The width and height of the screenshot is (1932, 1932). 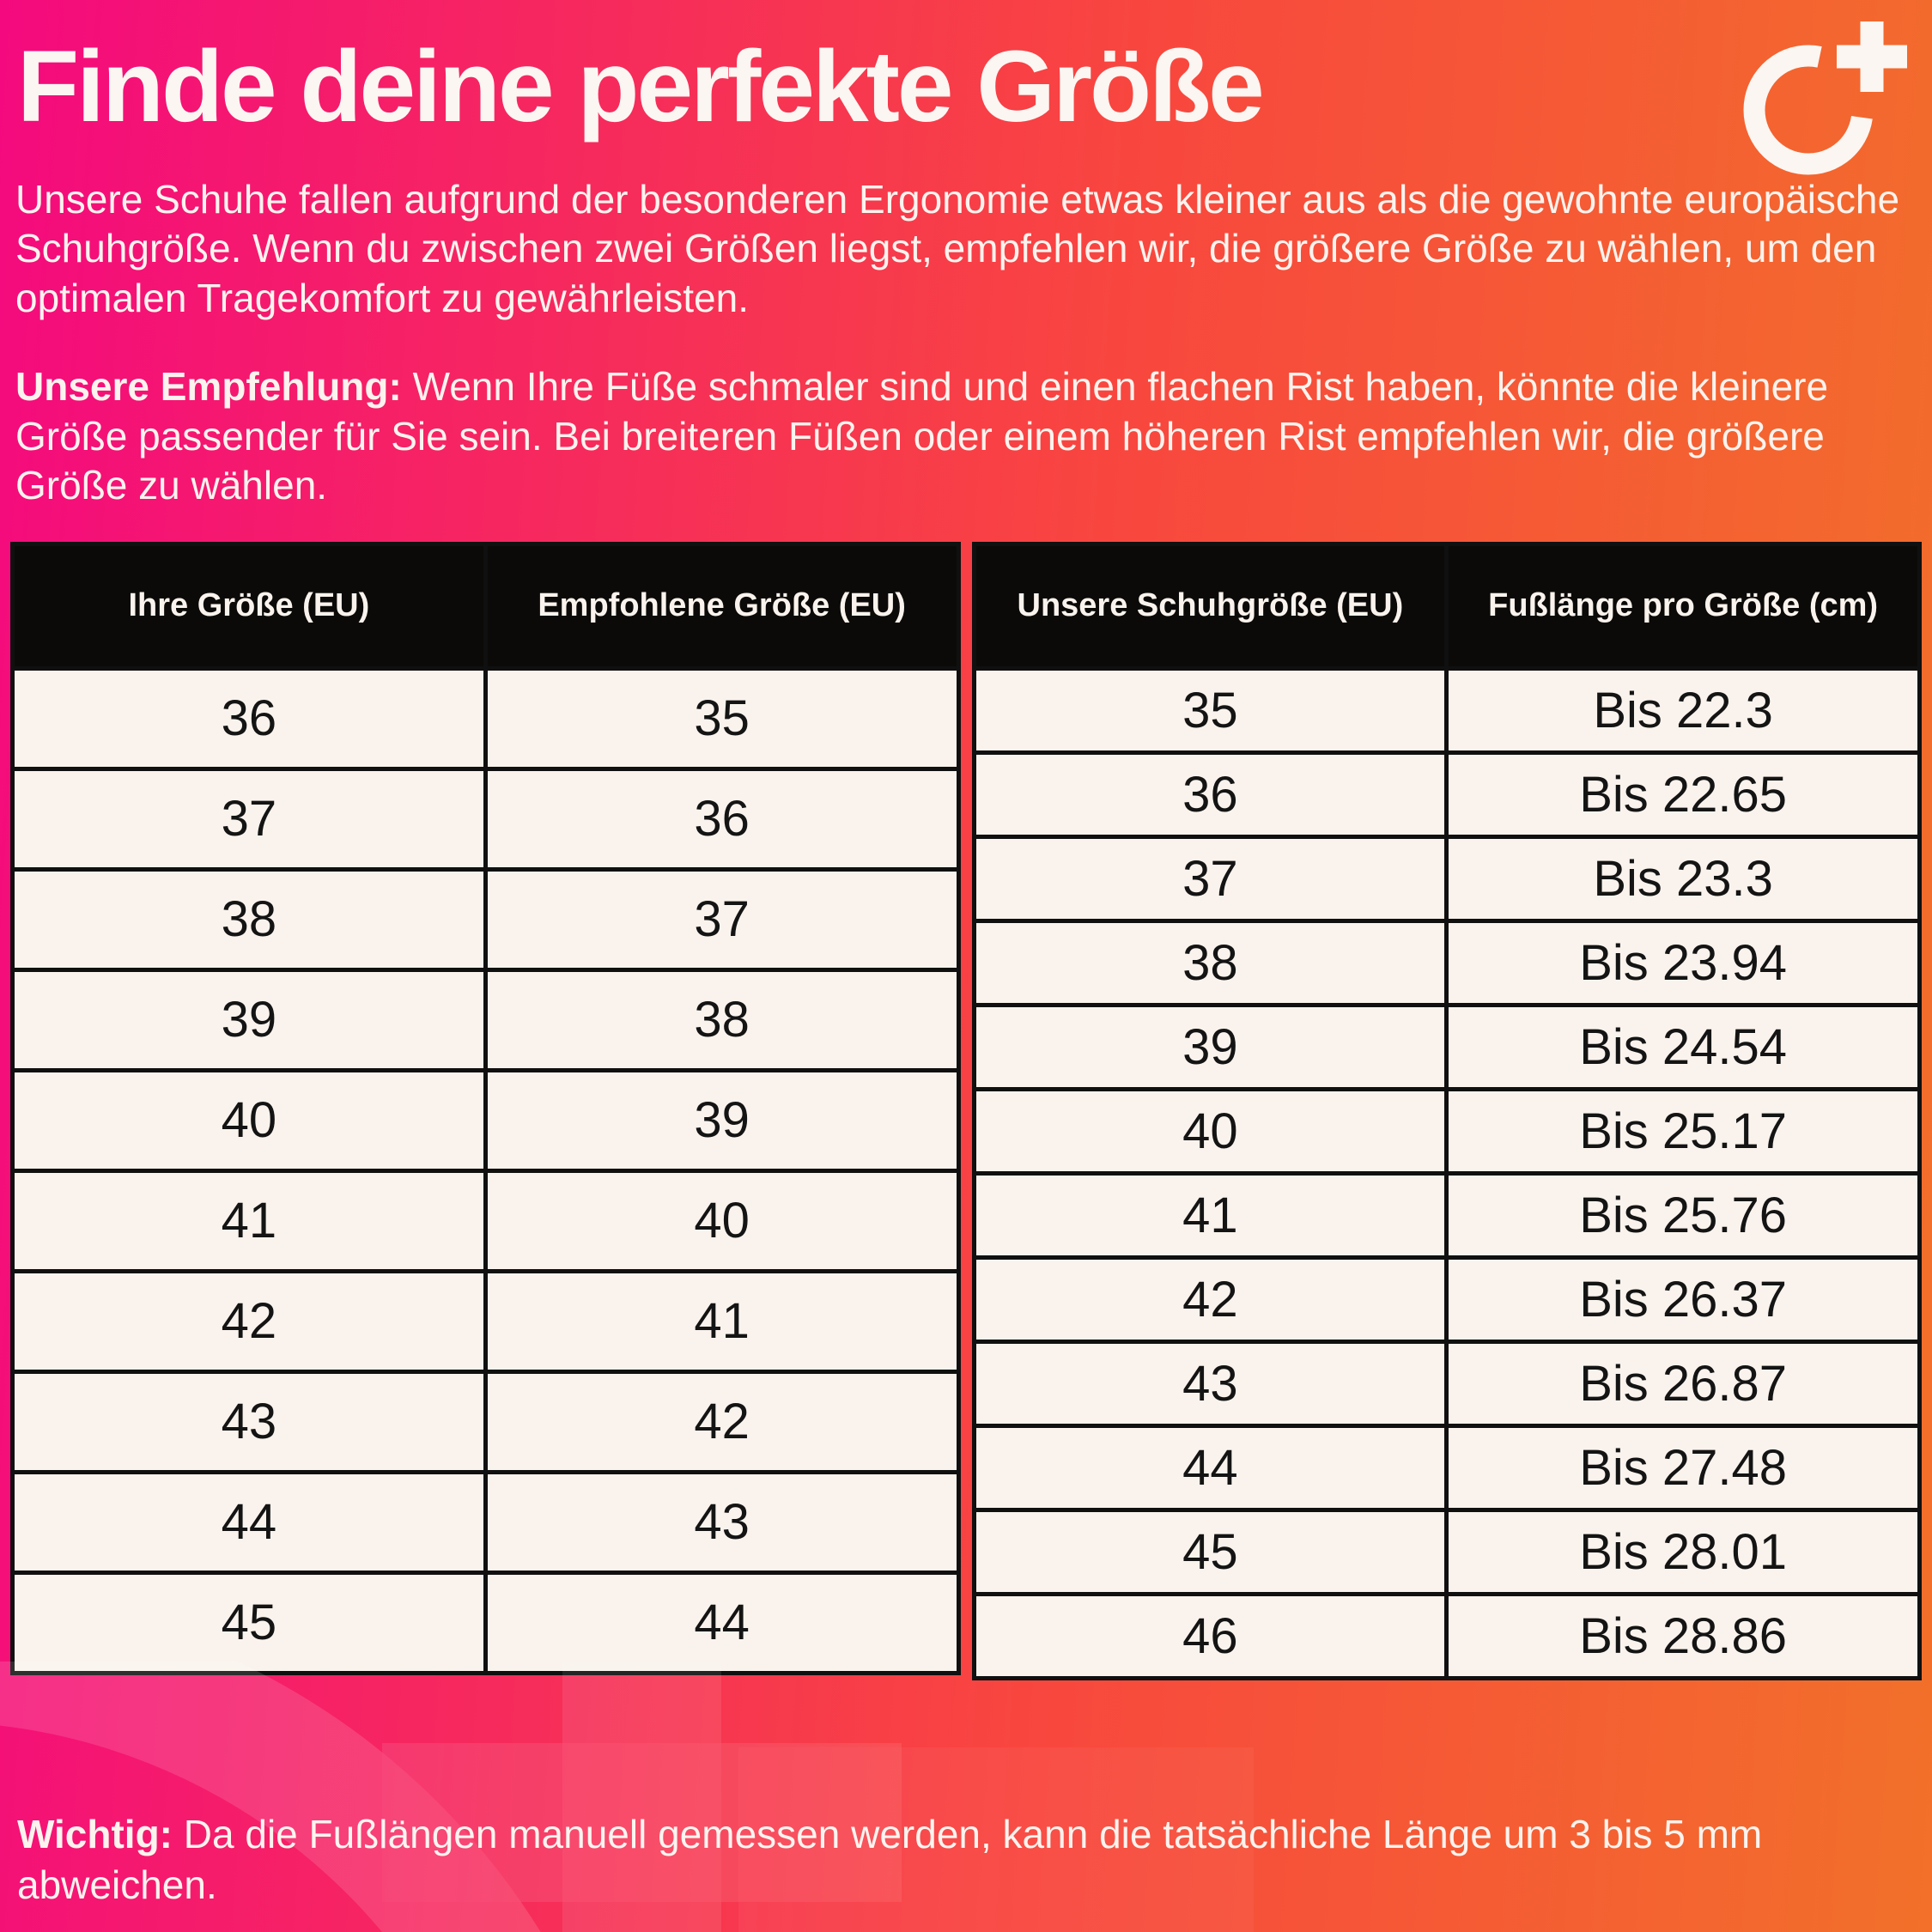 I want to click on table-row: 35 Bis 22.3, so click(x=1447, y=710).